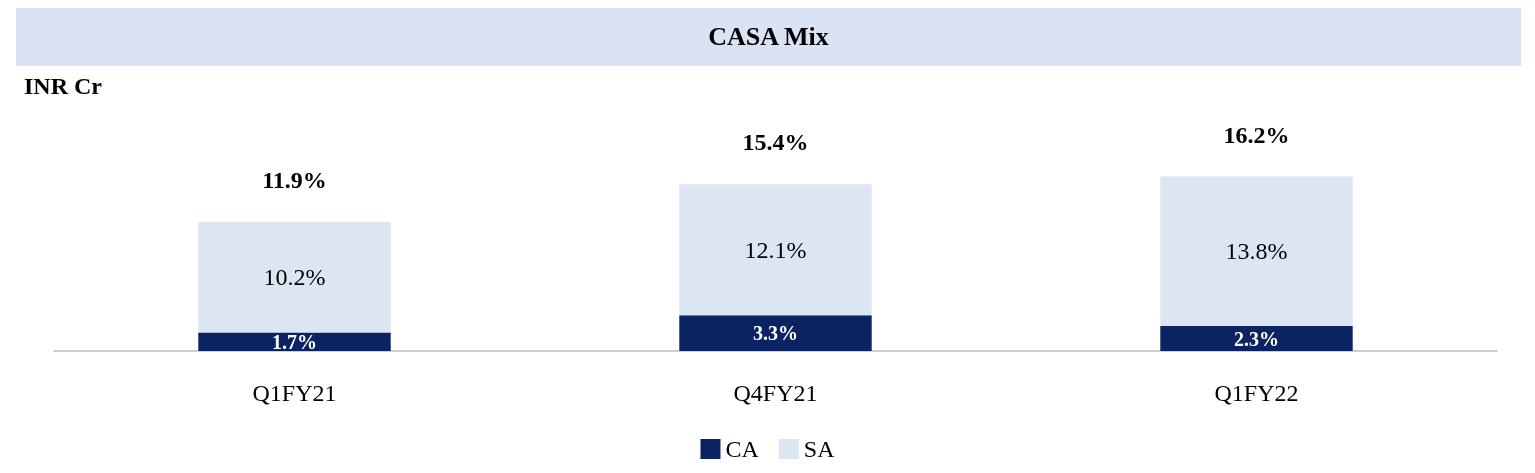 The width and height of the screenshot is (1535, 473). What do you see at coordinates (742, 449) in the screenshot?
I see `legend-label: CA` at bounding box center [742, 449].